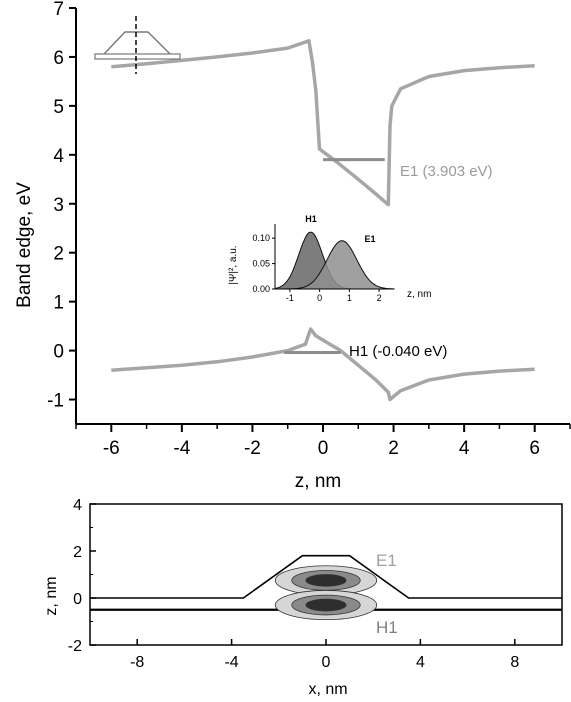  What do you see at coordinates (58, 156) in the screenshot?
I see `y-tick-label: 4` at bounding box center [58, 156].